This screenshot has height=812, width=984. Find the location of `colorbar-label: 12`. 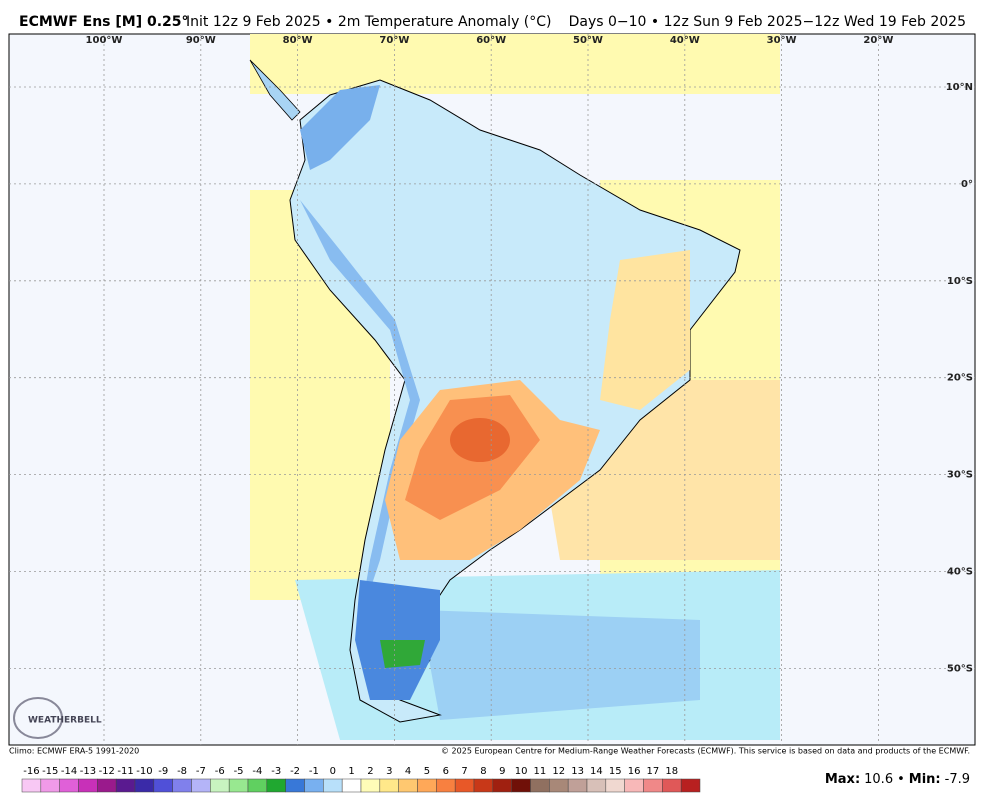

colorbar-label: 12 is located at coordinates (558, 771).